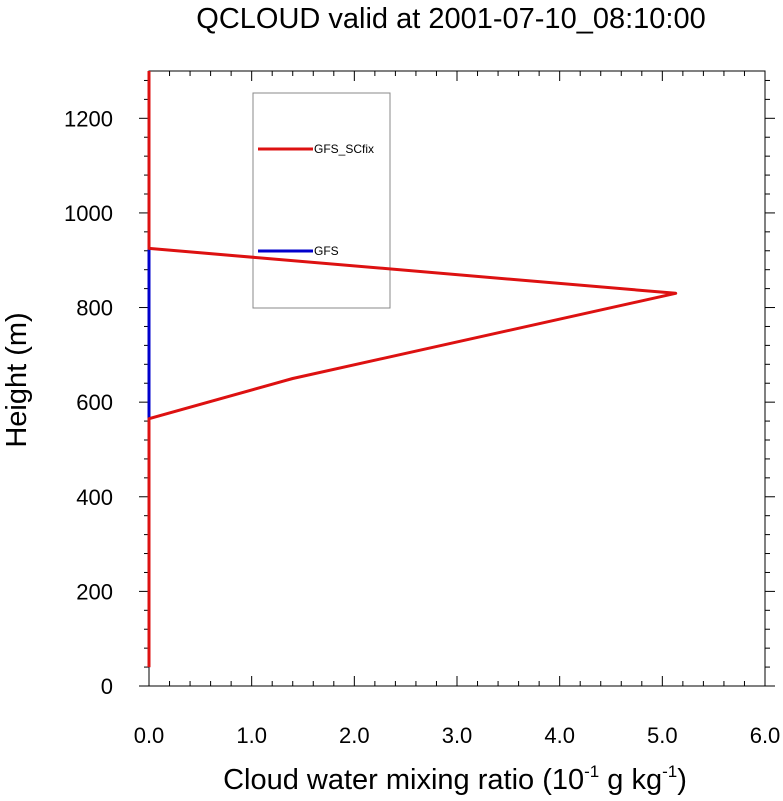  What do you see at coordinates (669, 771) in the screenshot?
I see `x-axis-label-sup2: -1` at bounding box center [669, 771].